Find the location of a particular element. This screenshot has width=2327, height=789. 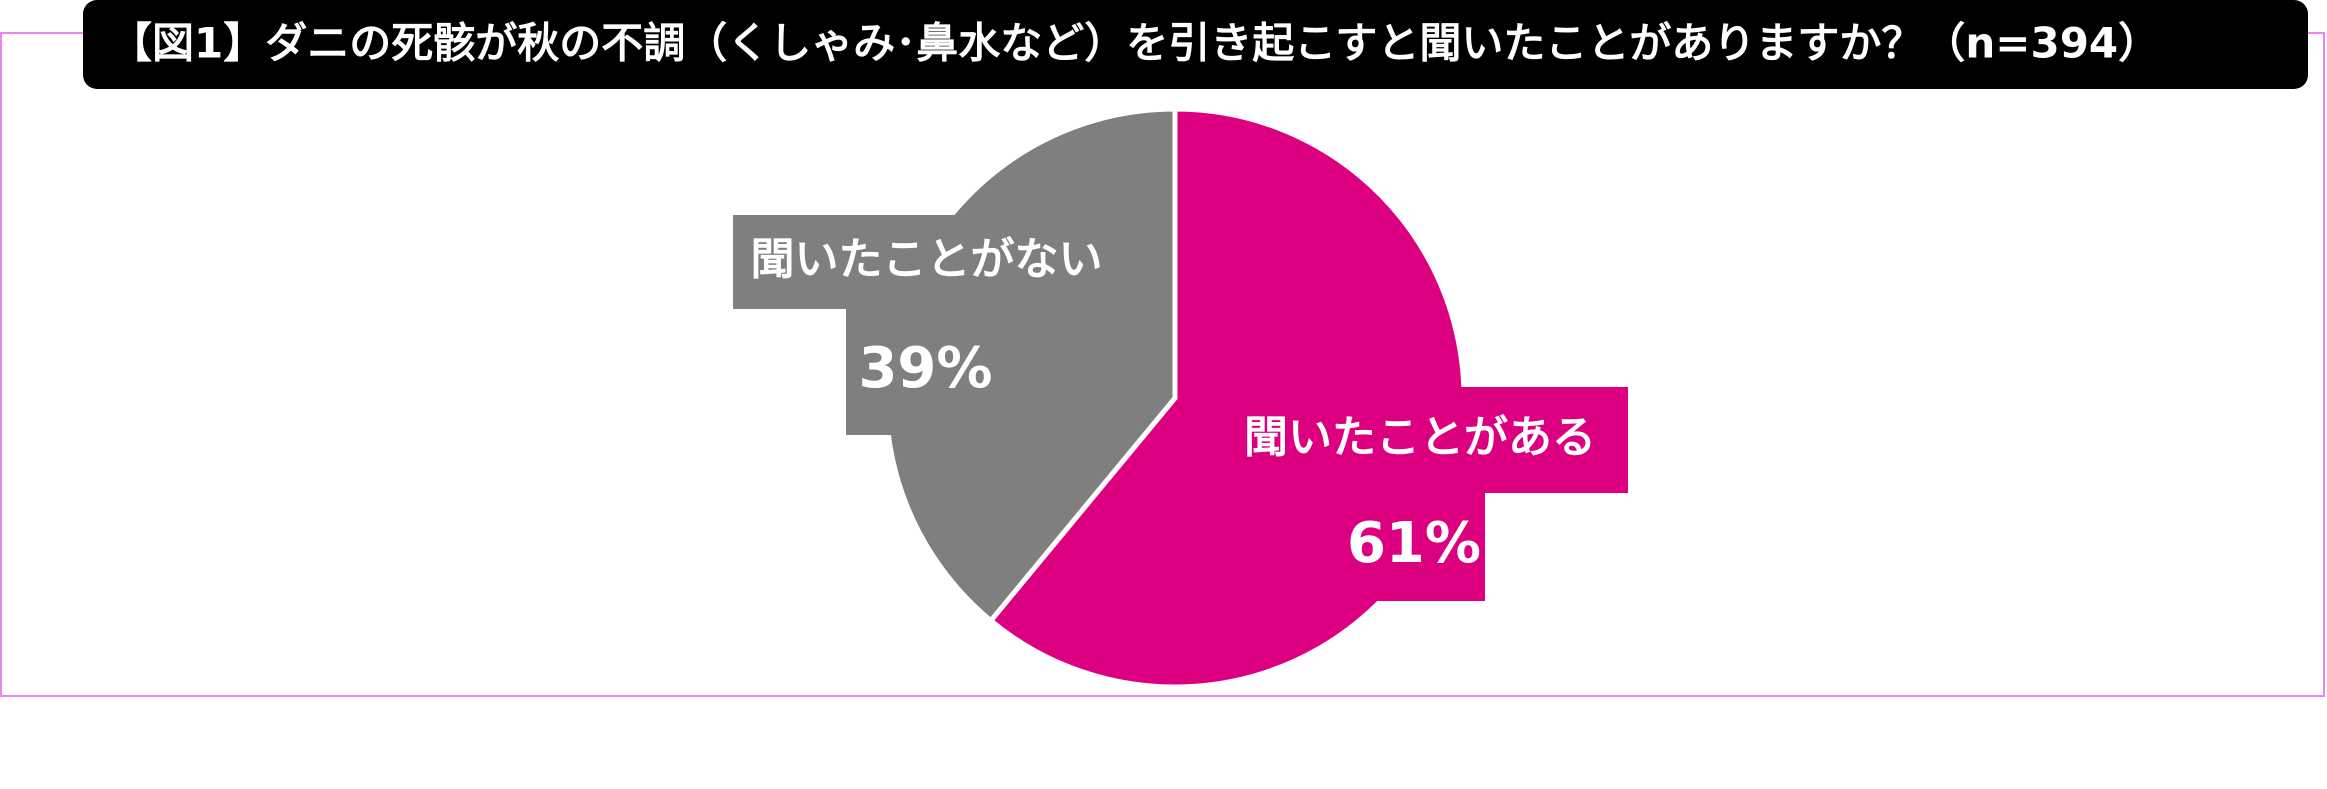

value-label: 61% is located at coordinates (1414, 543).